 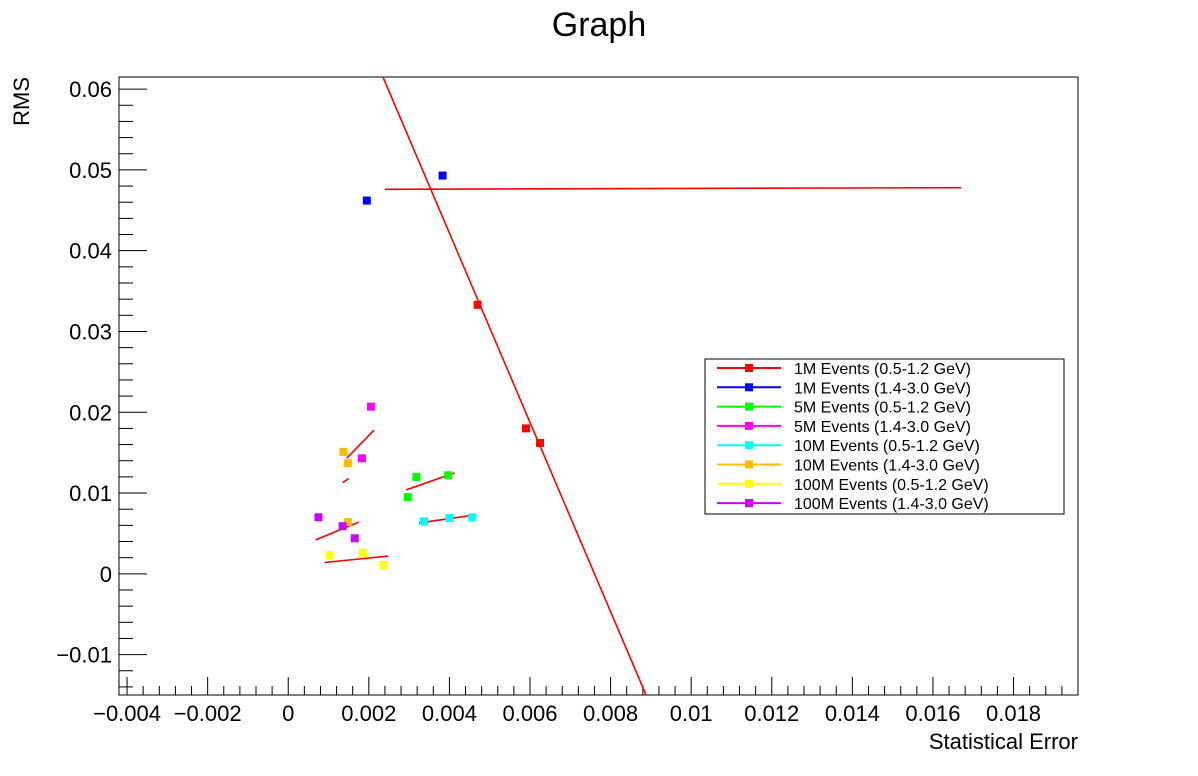 What do you see at coordinates (133, 388) in the screenshot?
I see `y-axis-ticks` at bounding box center [133, 388].